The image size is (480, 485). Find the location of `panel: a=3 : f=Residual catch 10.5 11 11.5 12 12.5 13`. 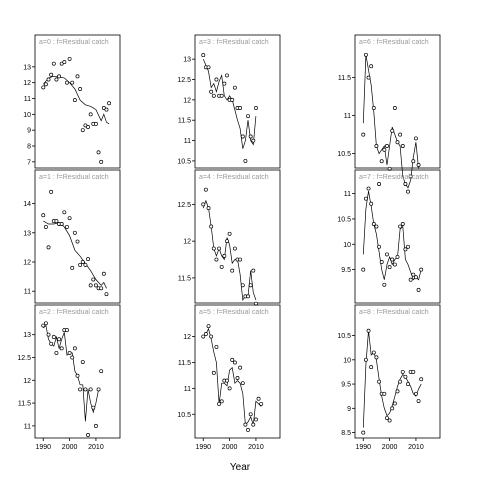

panel: a=3 : f=Residual catch 10.5 11 11.5 12 12.5 13 is located at coordinates (229, 101).